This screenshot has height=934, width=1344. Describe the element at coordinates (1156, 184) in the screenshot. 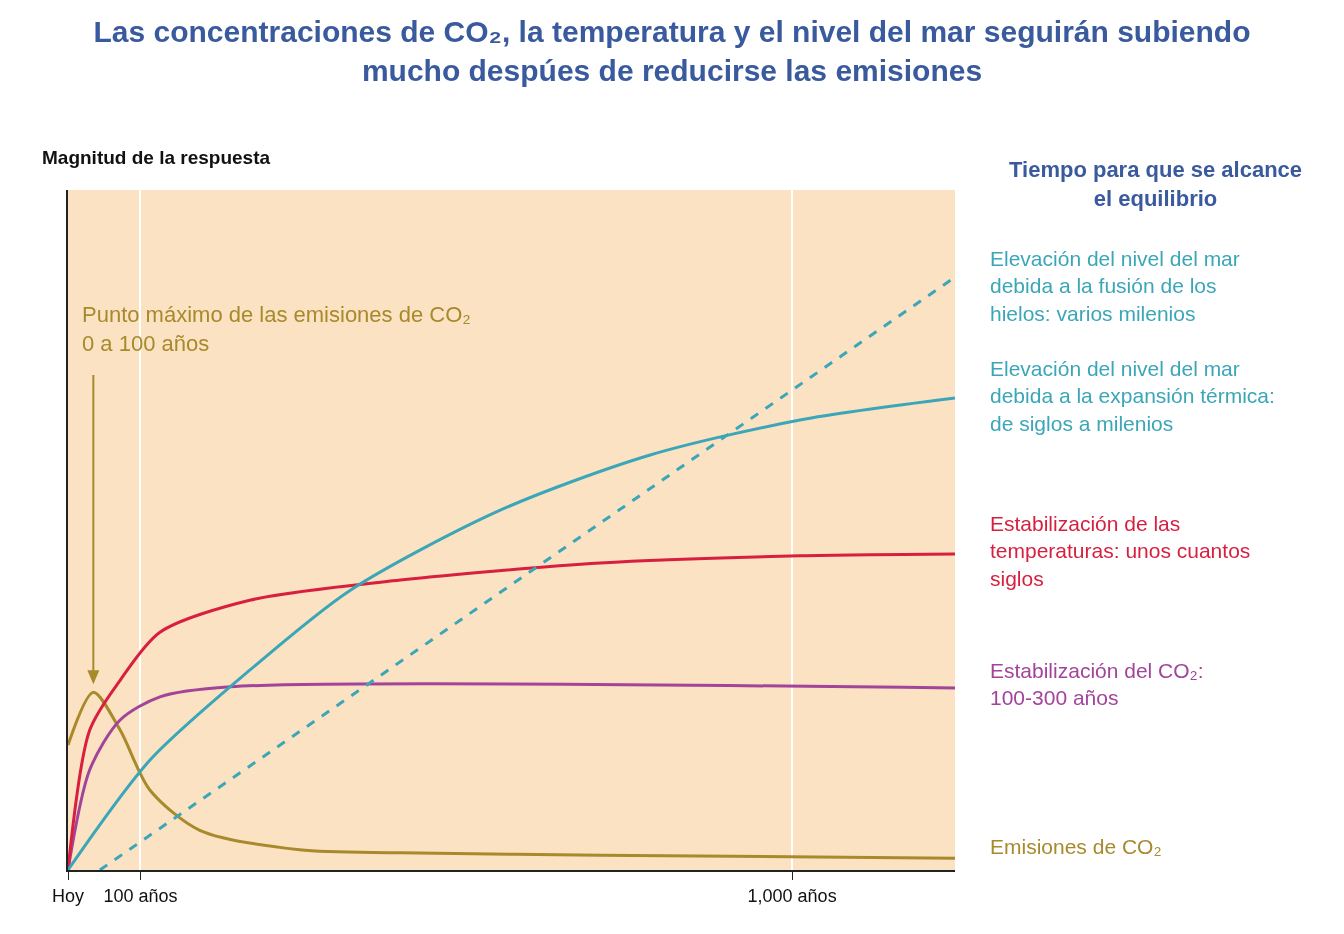

I see `legend-title: Tiempo para que se alcance el equilibrio` at that location.